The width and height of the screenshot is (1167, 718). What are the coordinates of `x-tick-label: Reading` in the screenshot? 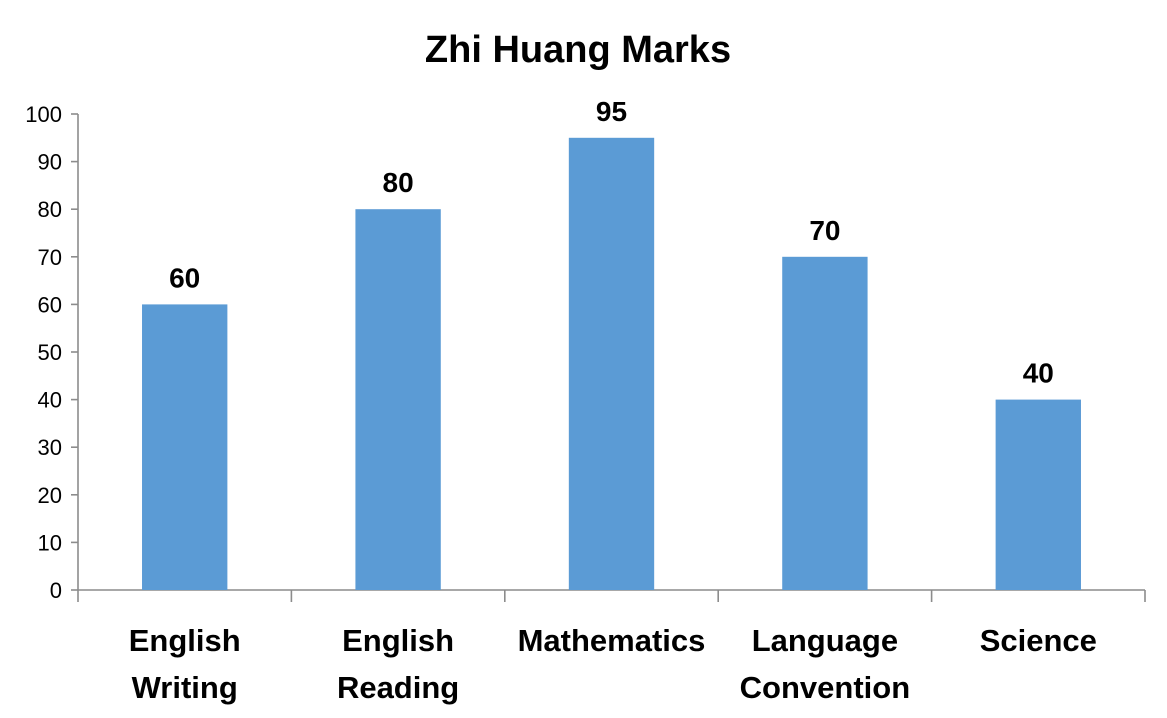 It's located at (398, 687).